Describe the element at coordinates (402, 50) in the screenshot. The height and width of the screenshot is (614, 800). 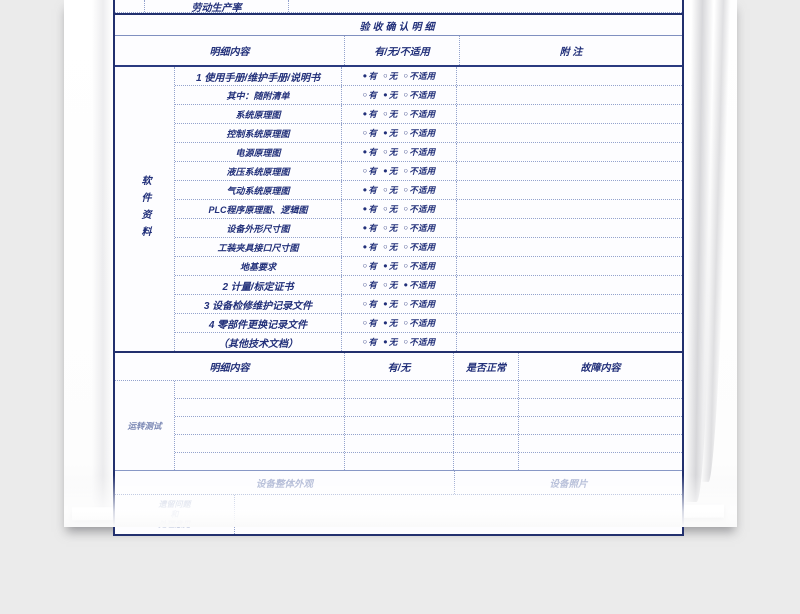
I see `header-options: 有/无/不适用` at that location.